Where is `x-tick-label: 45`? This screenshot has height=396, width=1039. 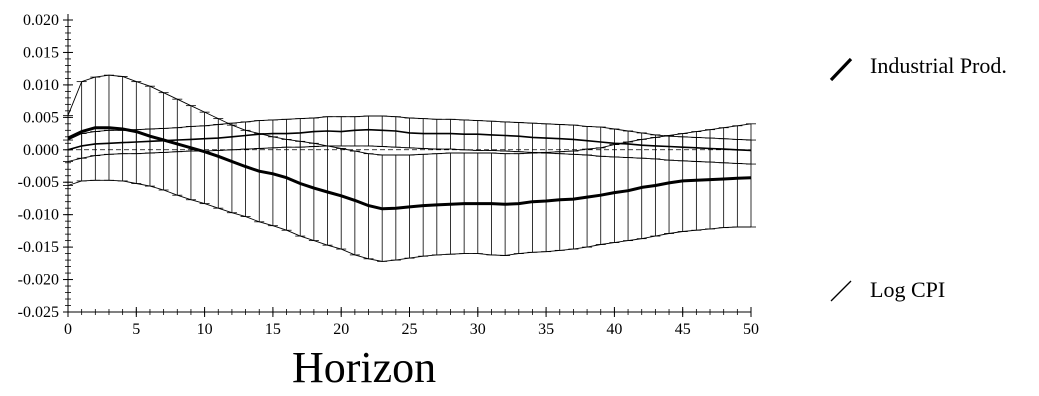
x-tick-label: 45 is located at coordinates (683, 329).